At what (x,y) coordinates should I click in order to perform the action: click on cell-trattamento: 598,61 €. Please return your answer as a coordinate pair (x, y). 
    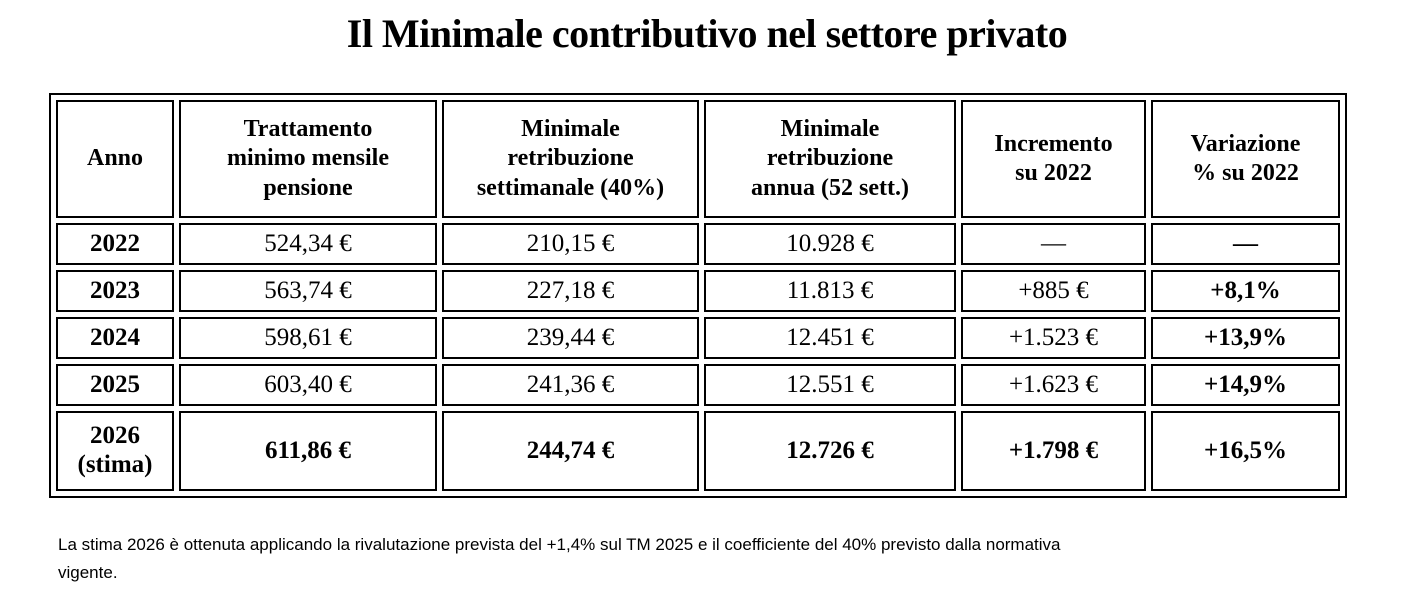
    Looking at the image, I should click on (308, 338).